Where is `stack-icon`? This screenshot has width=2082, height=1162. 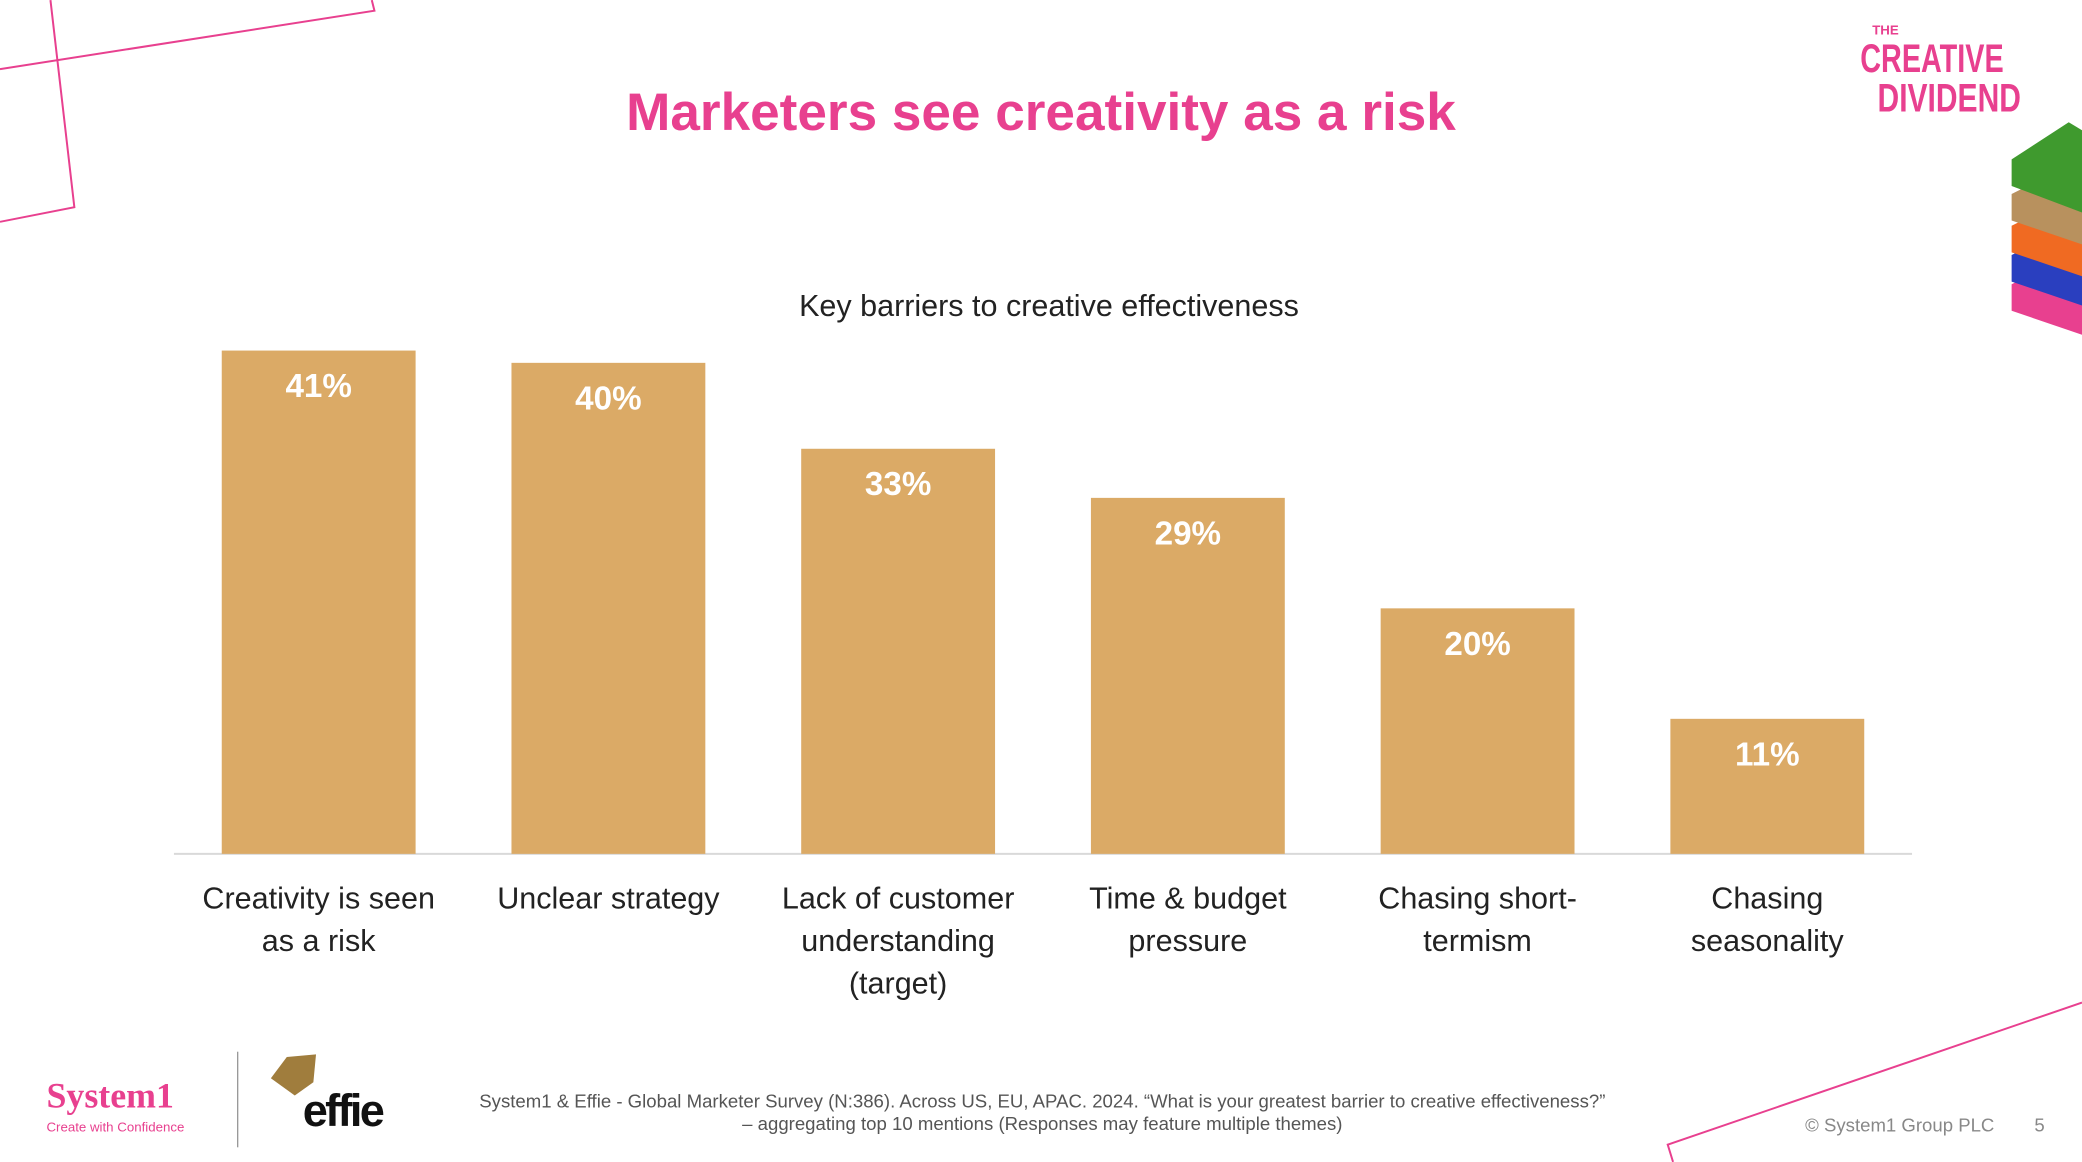
stack-icon is located at coordinates (2046, 228).